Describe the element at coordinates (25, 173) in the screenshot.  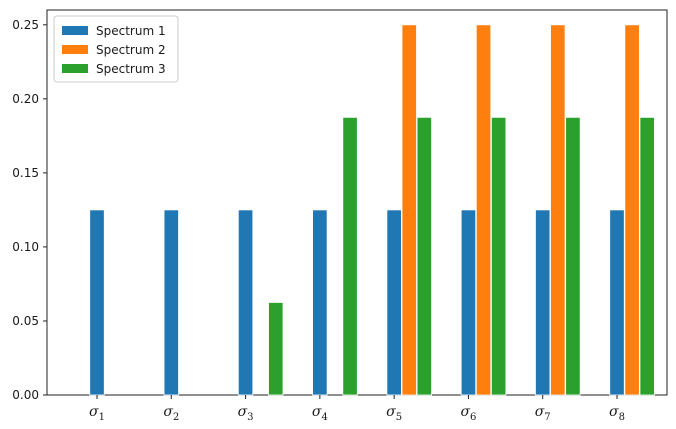
I see `y-tick-label: 0.15` at that location.